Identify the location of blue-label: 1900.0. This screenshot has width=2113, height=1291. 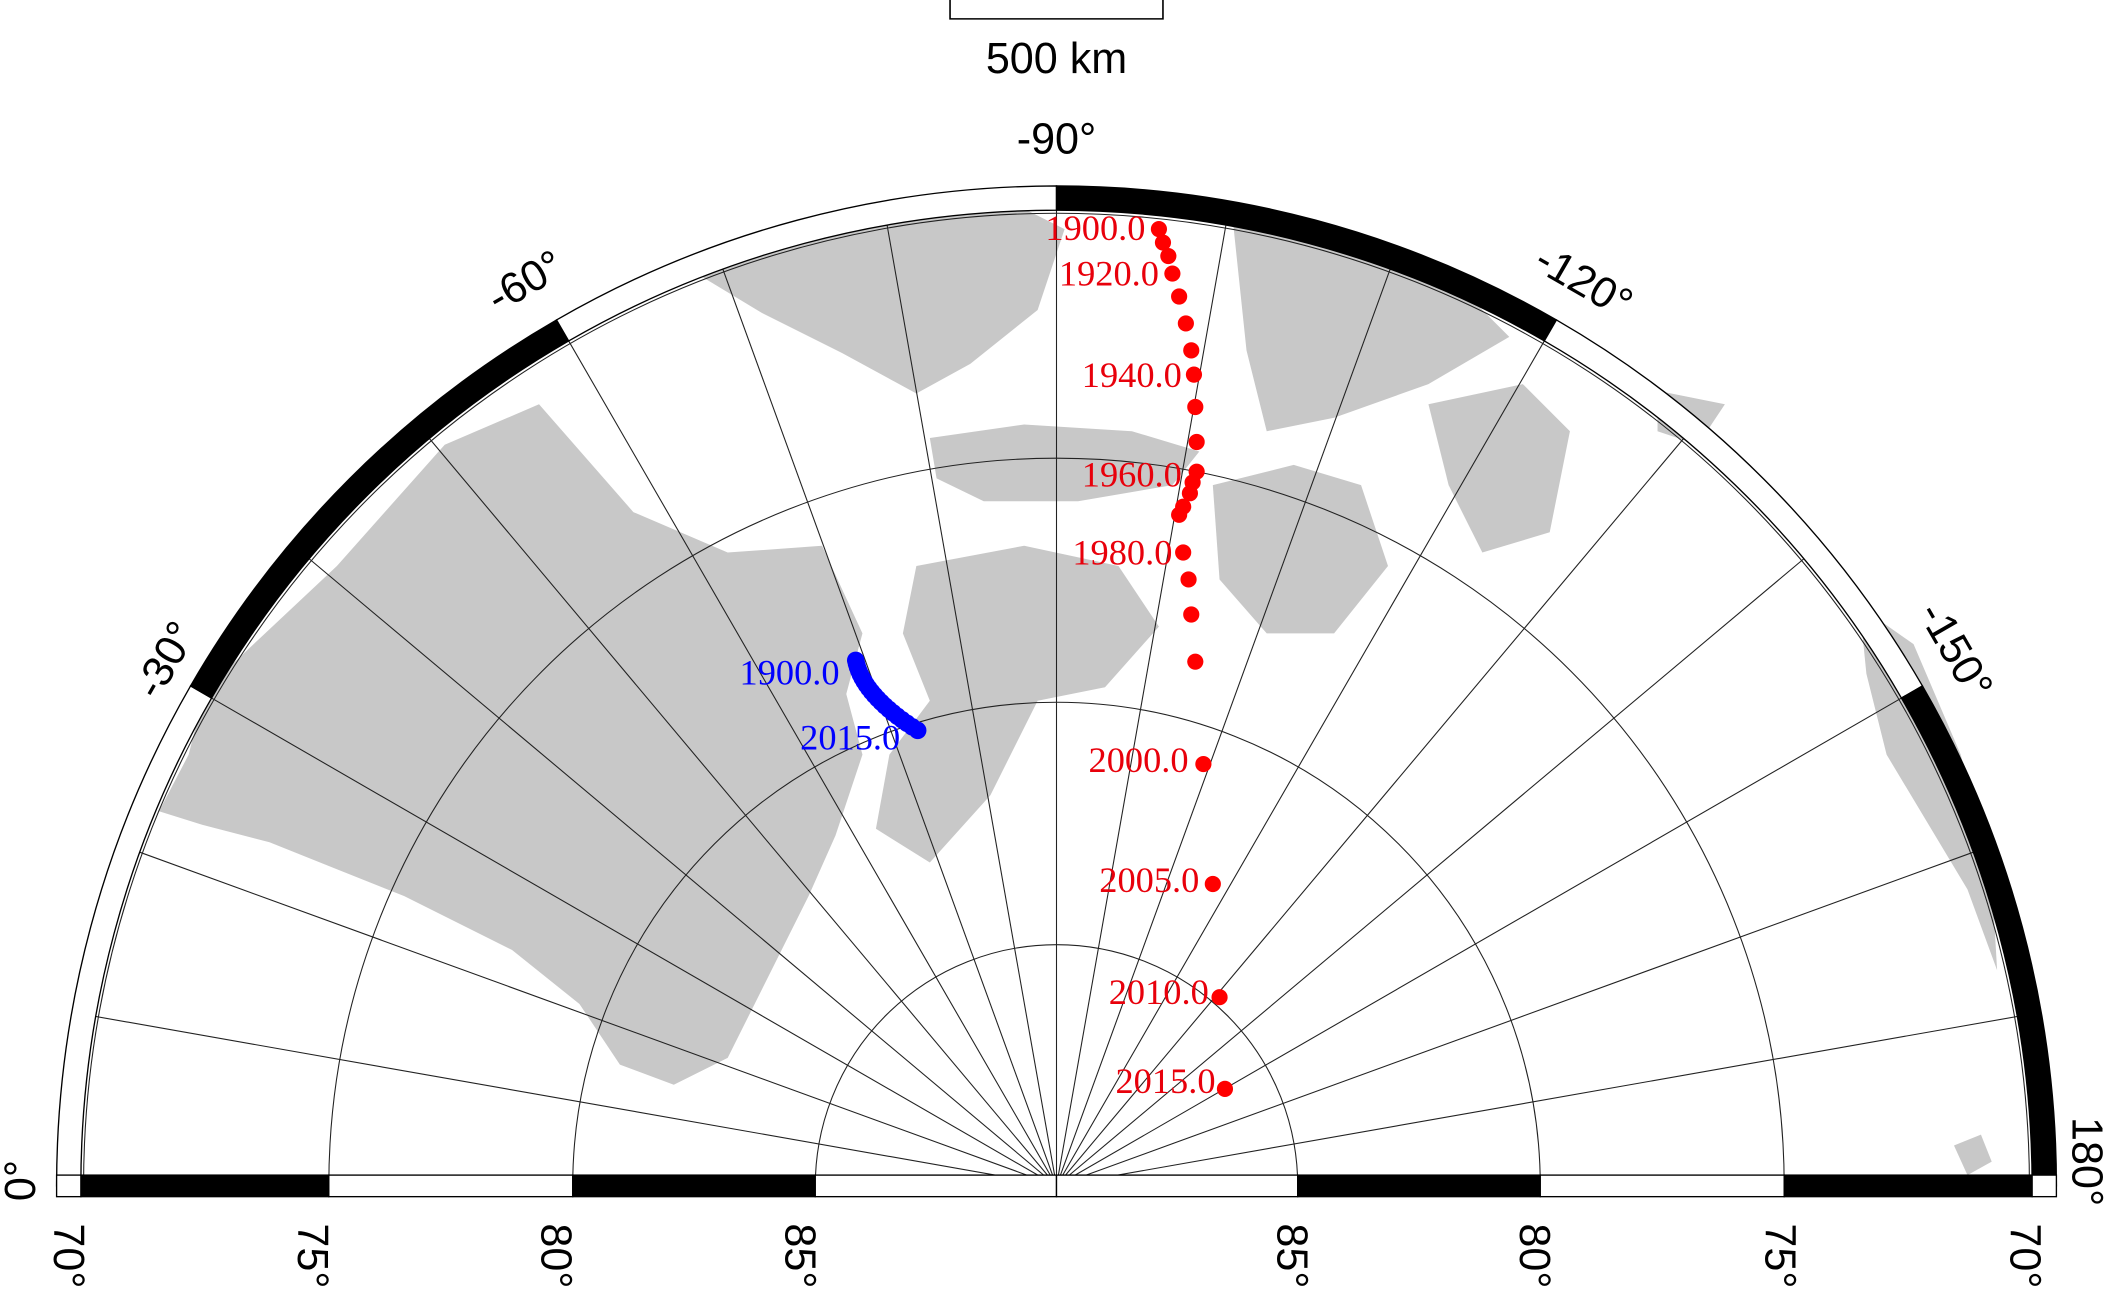
(790, 673).